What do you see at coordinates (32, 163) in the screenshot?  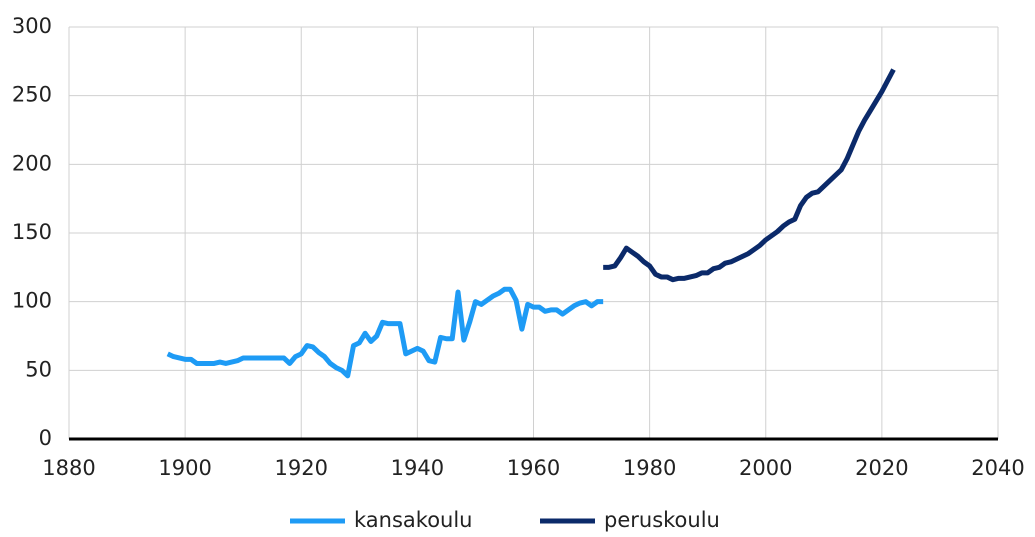 I see `y-tick-label: 200` at bounding box center [32, 163].